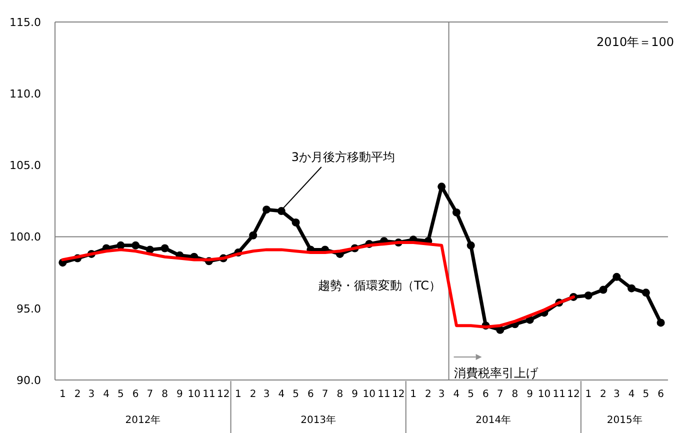 This screenshot has width=676, height=433. Describe the element at coordinates (25, 165) in the screenshot. I see `y-tick-label: 105.0` at that location.